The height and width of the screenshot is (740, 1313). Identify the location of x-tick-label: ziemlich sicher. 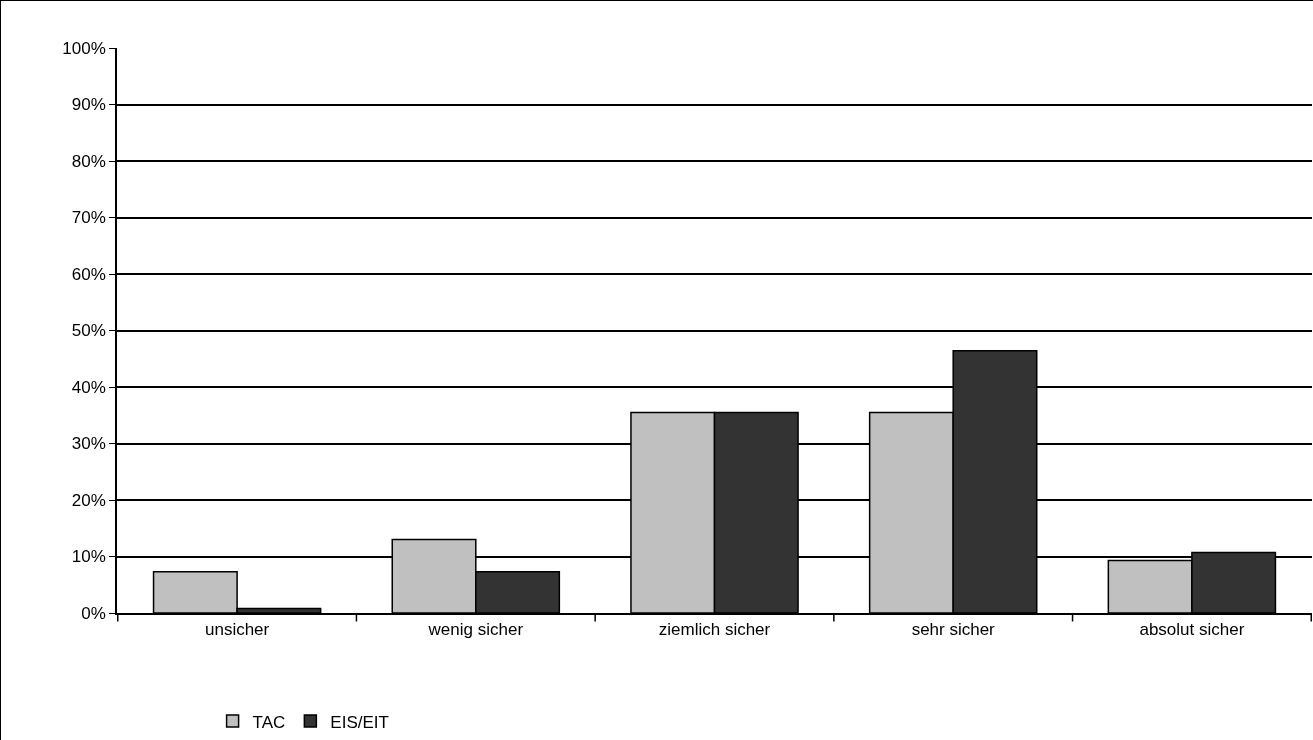
(714, 630).